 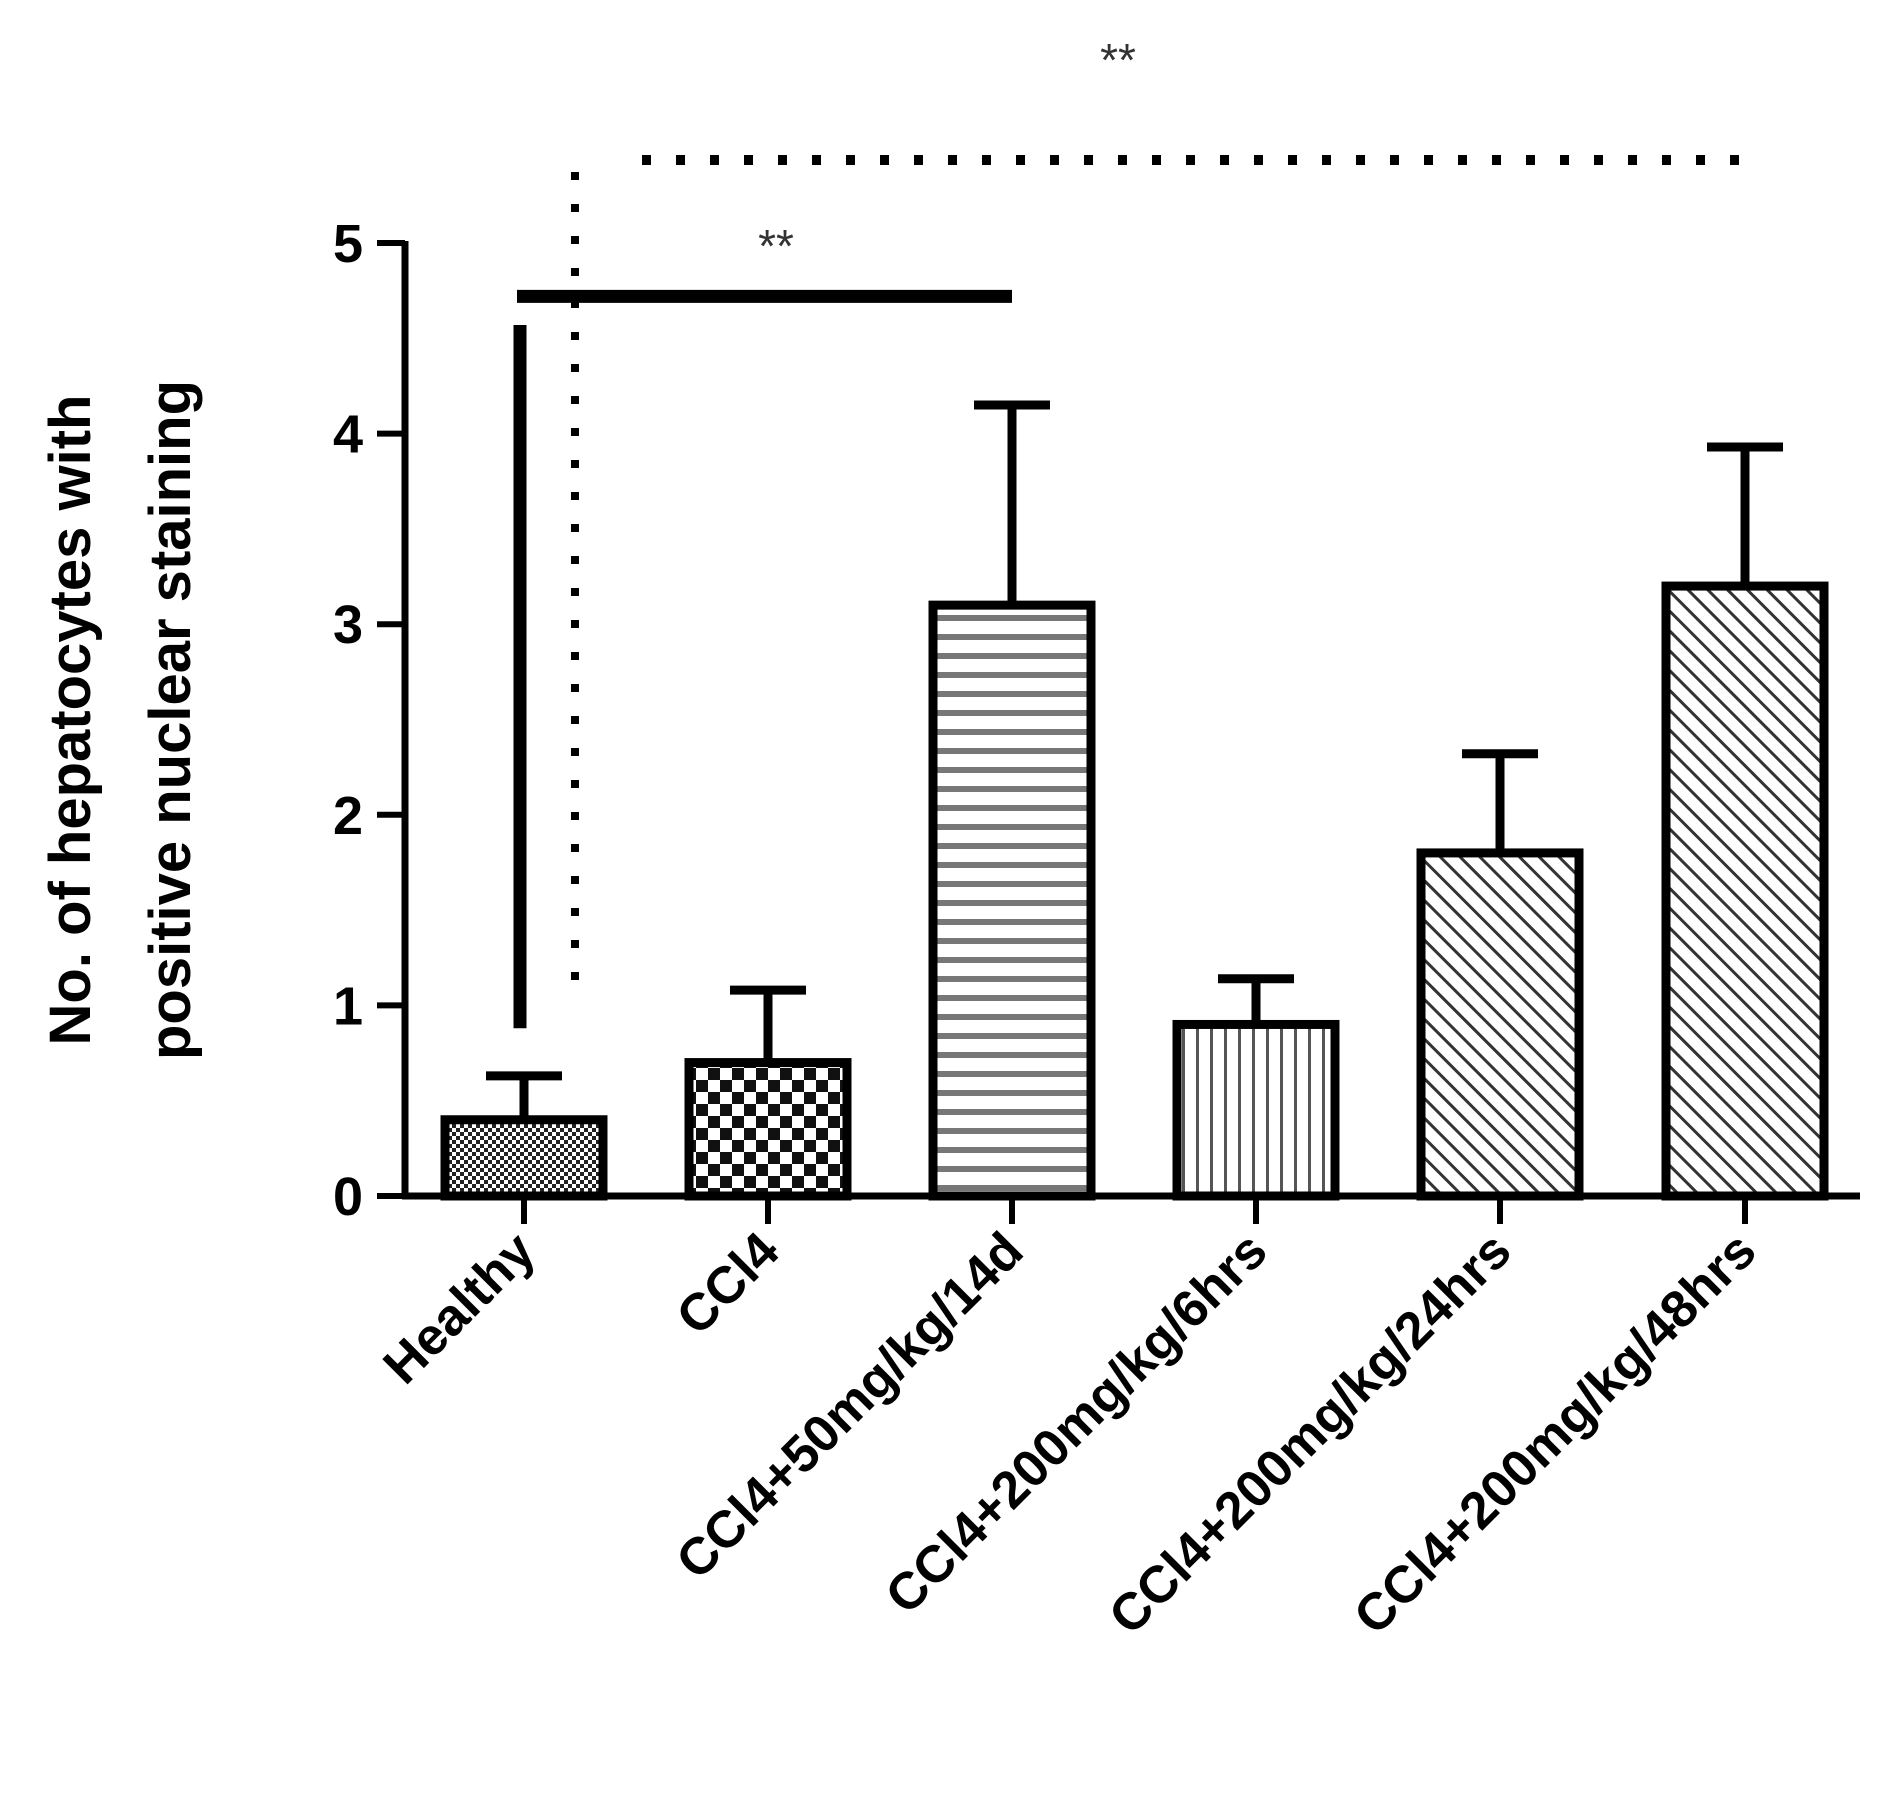 I want to click on y-tick-label: 0, so click(x=348, y=1197).